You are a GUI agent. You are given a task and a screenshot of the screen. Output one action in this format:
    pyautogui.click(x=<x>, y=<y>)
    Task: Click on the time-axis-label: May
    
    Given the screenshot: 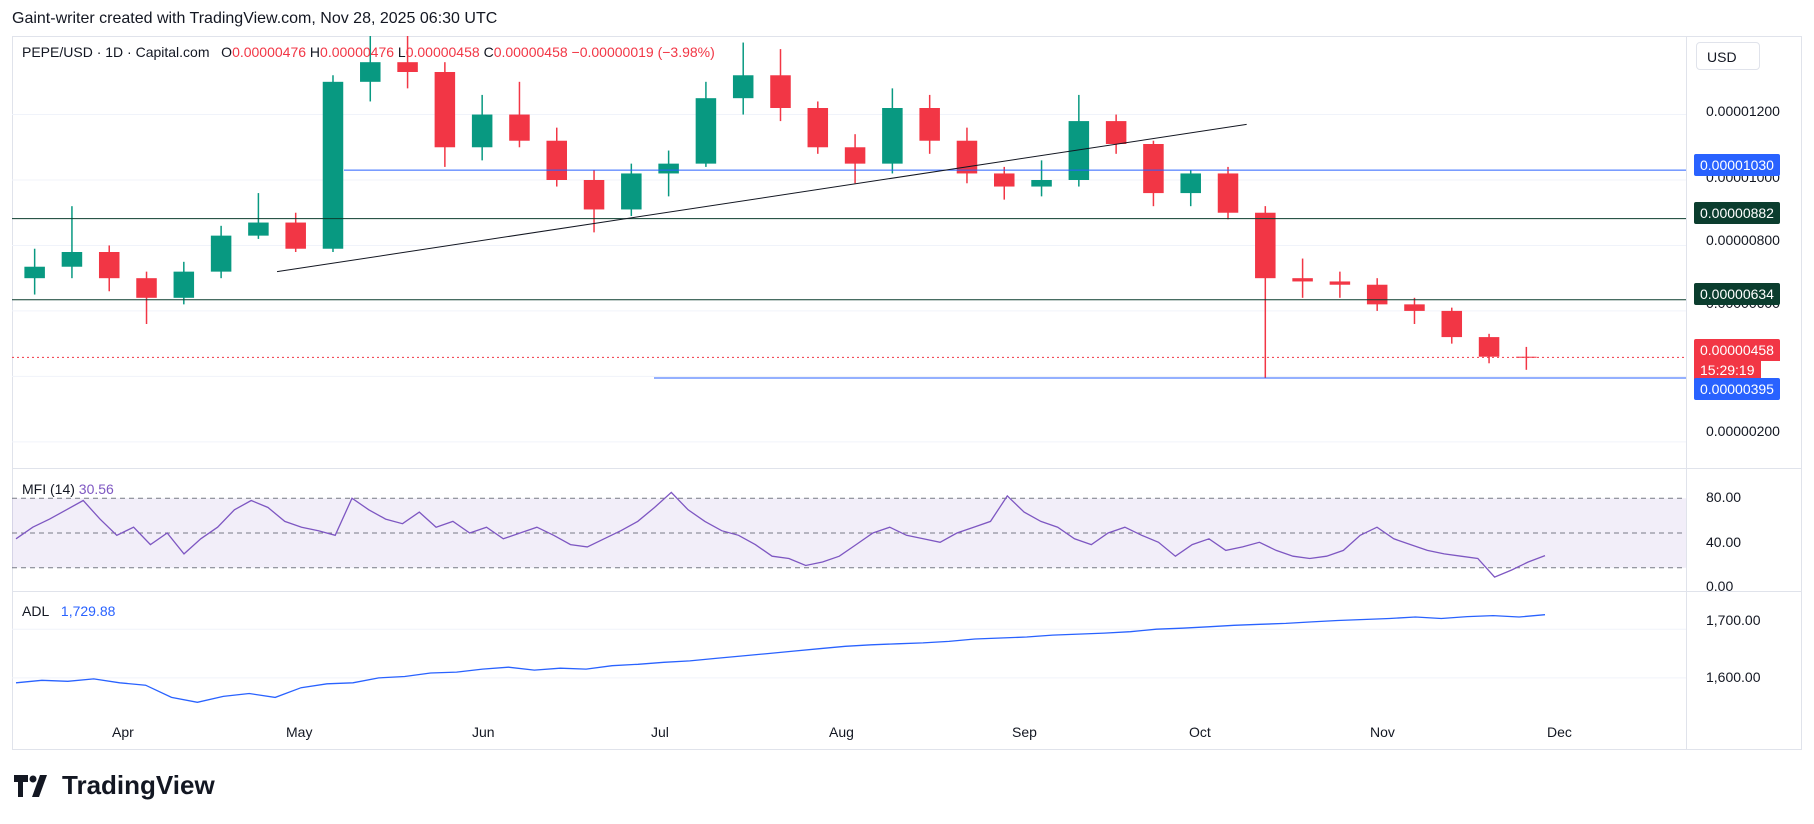 What is the action you would take?
    pyautogui.click(x=299, y=732)
    